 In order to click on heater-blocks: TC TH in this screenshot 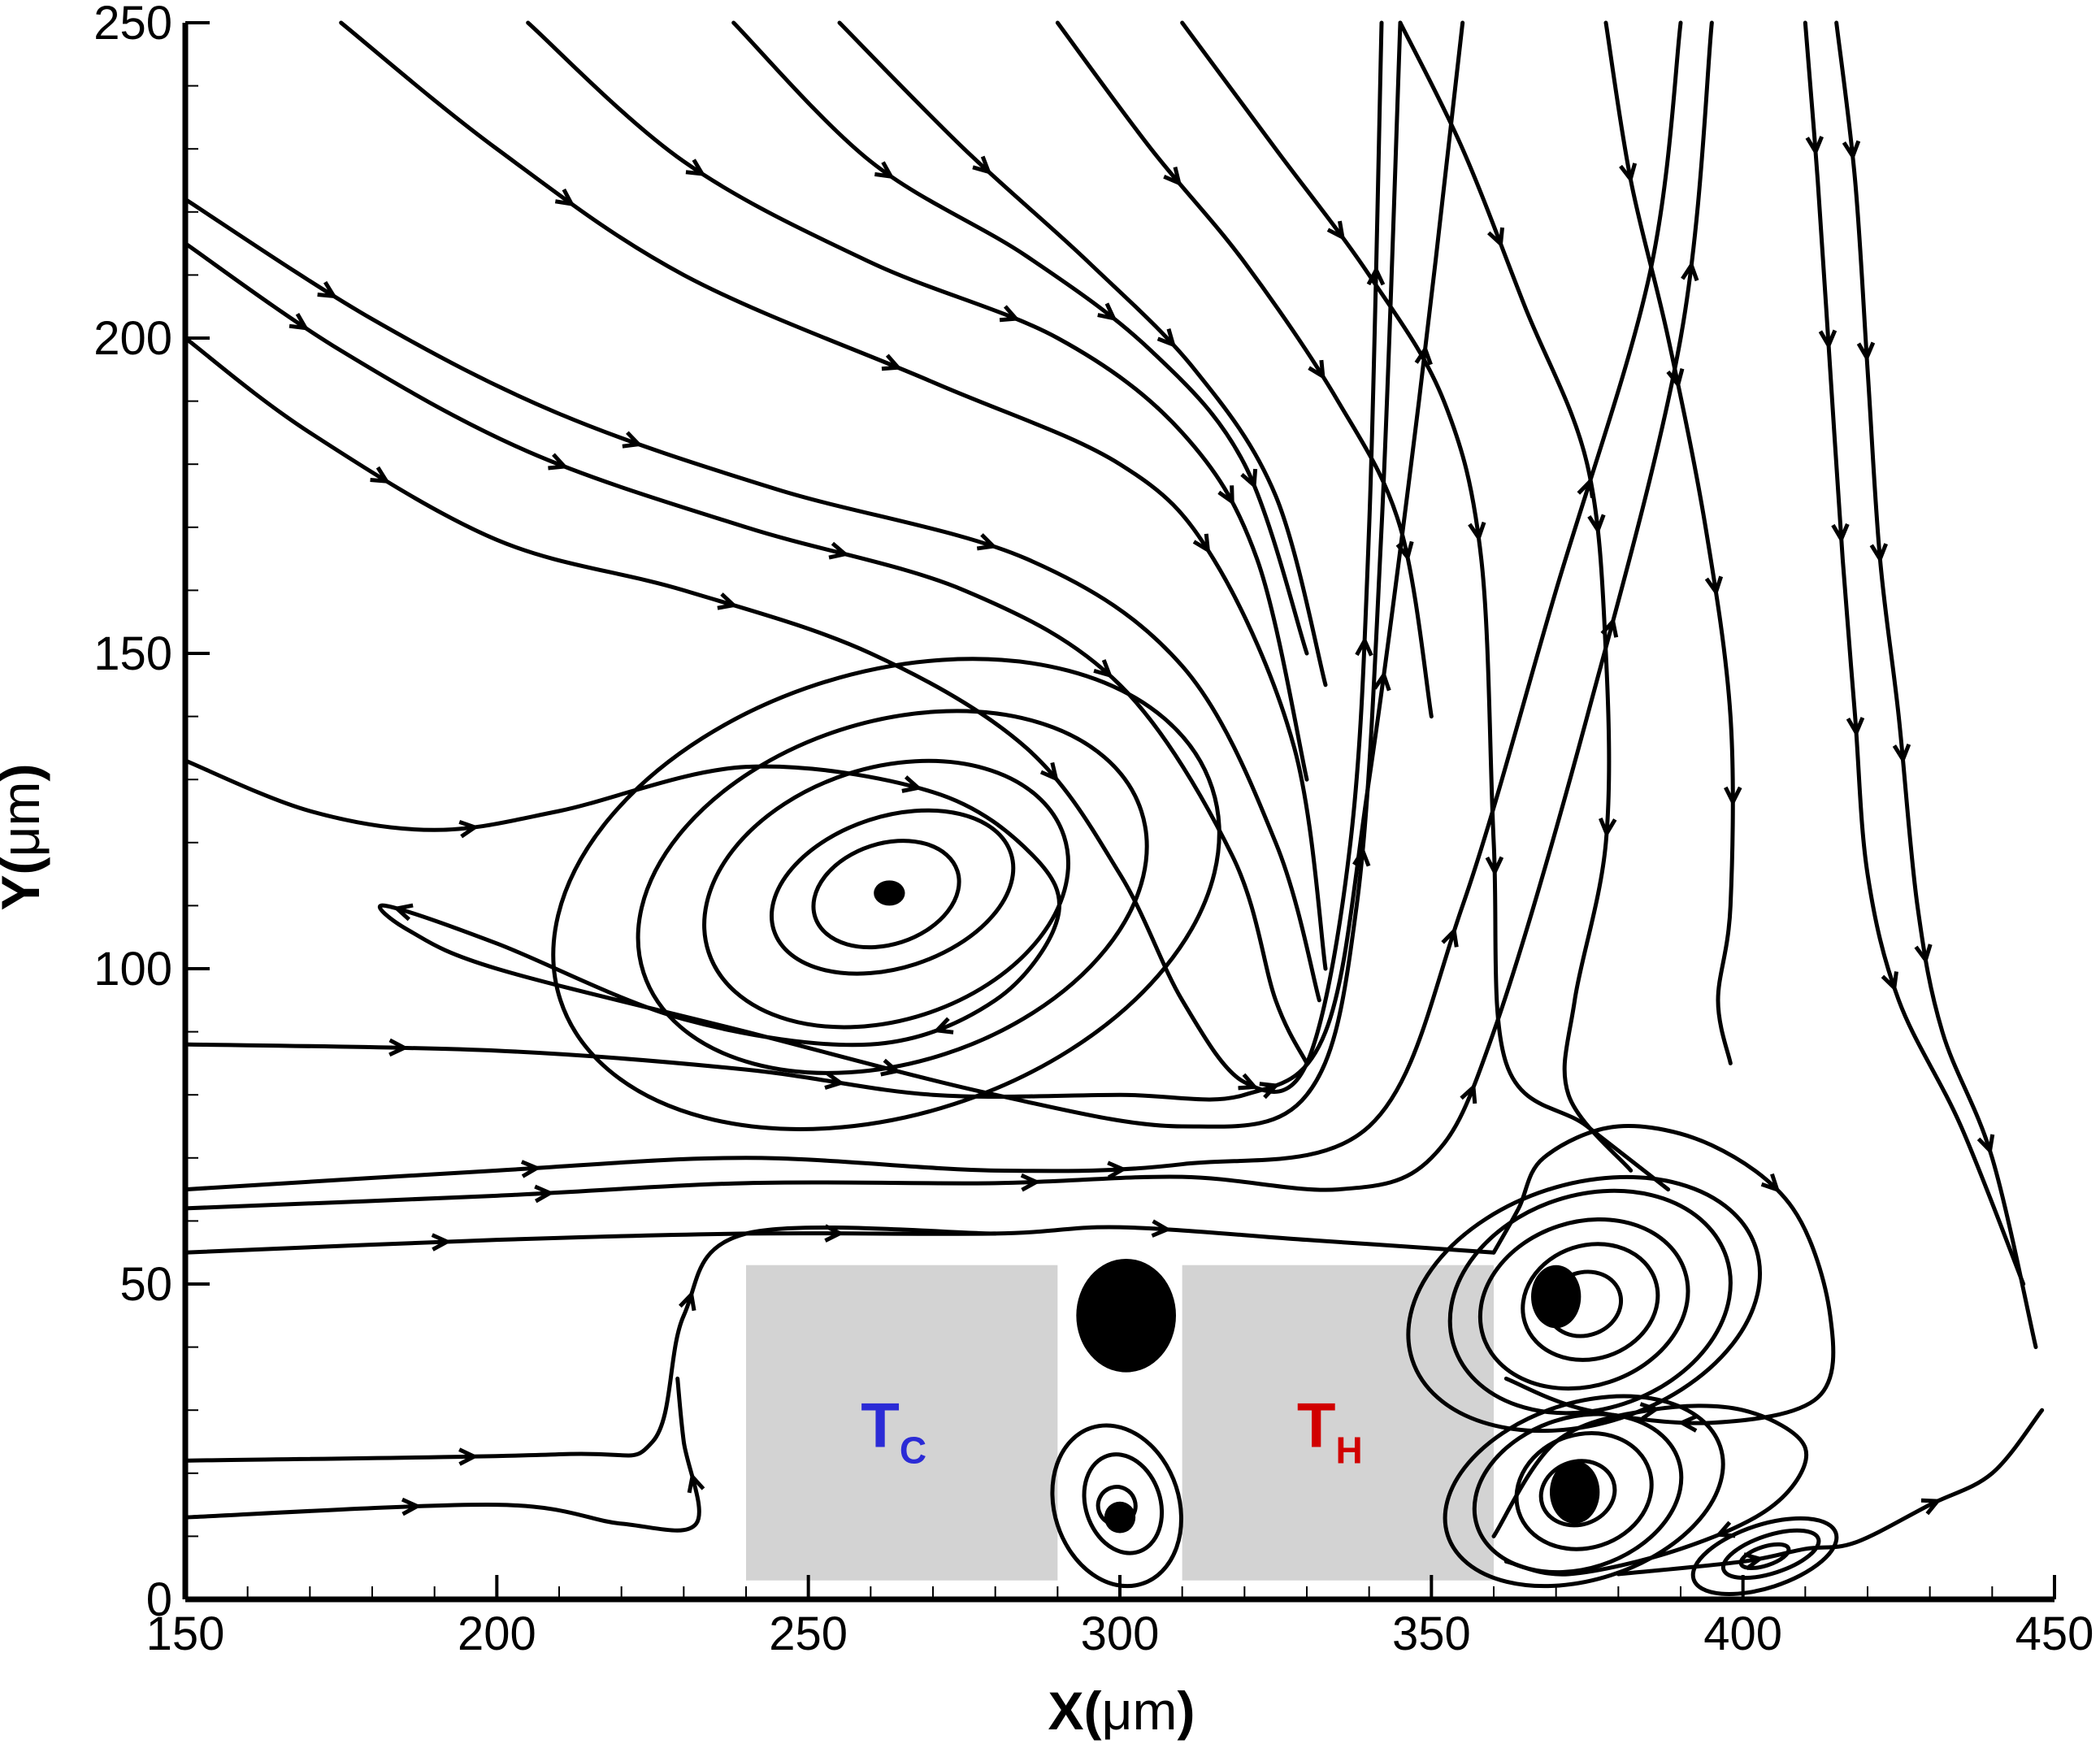, I will do `click(1120, 1423)`.